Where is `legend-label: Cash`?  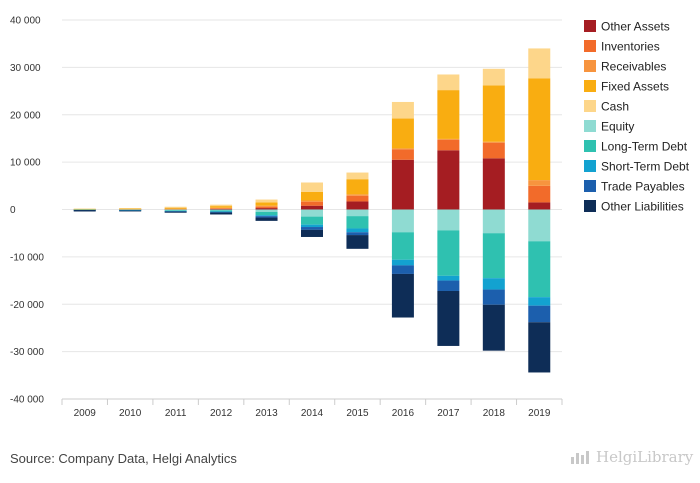
legend-label: Cash is located at coordinates (615, 107).